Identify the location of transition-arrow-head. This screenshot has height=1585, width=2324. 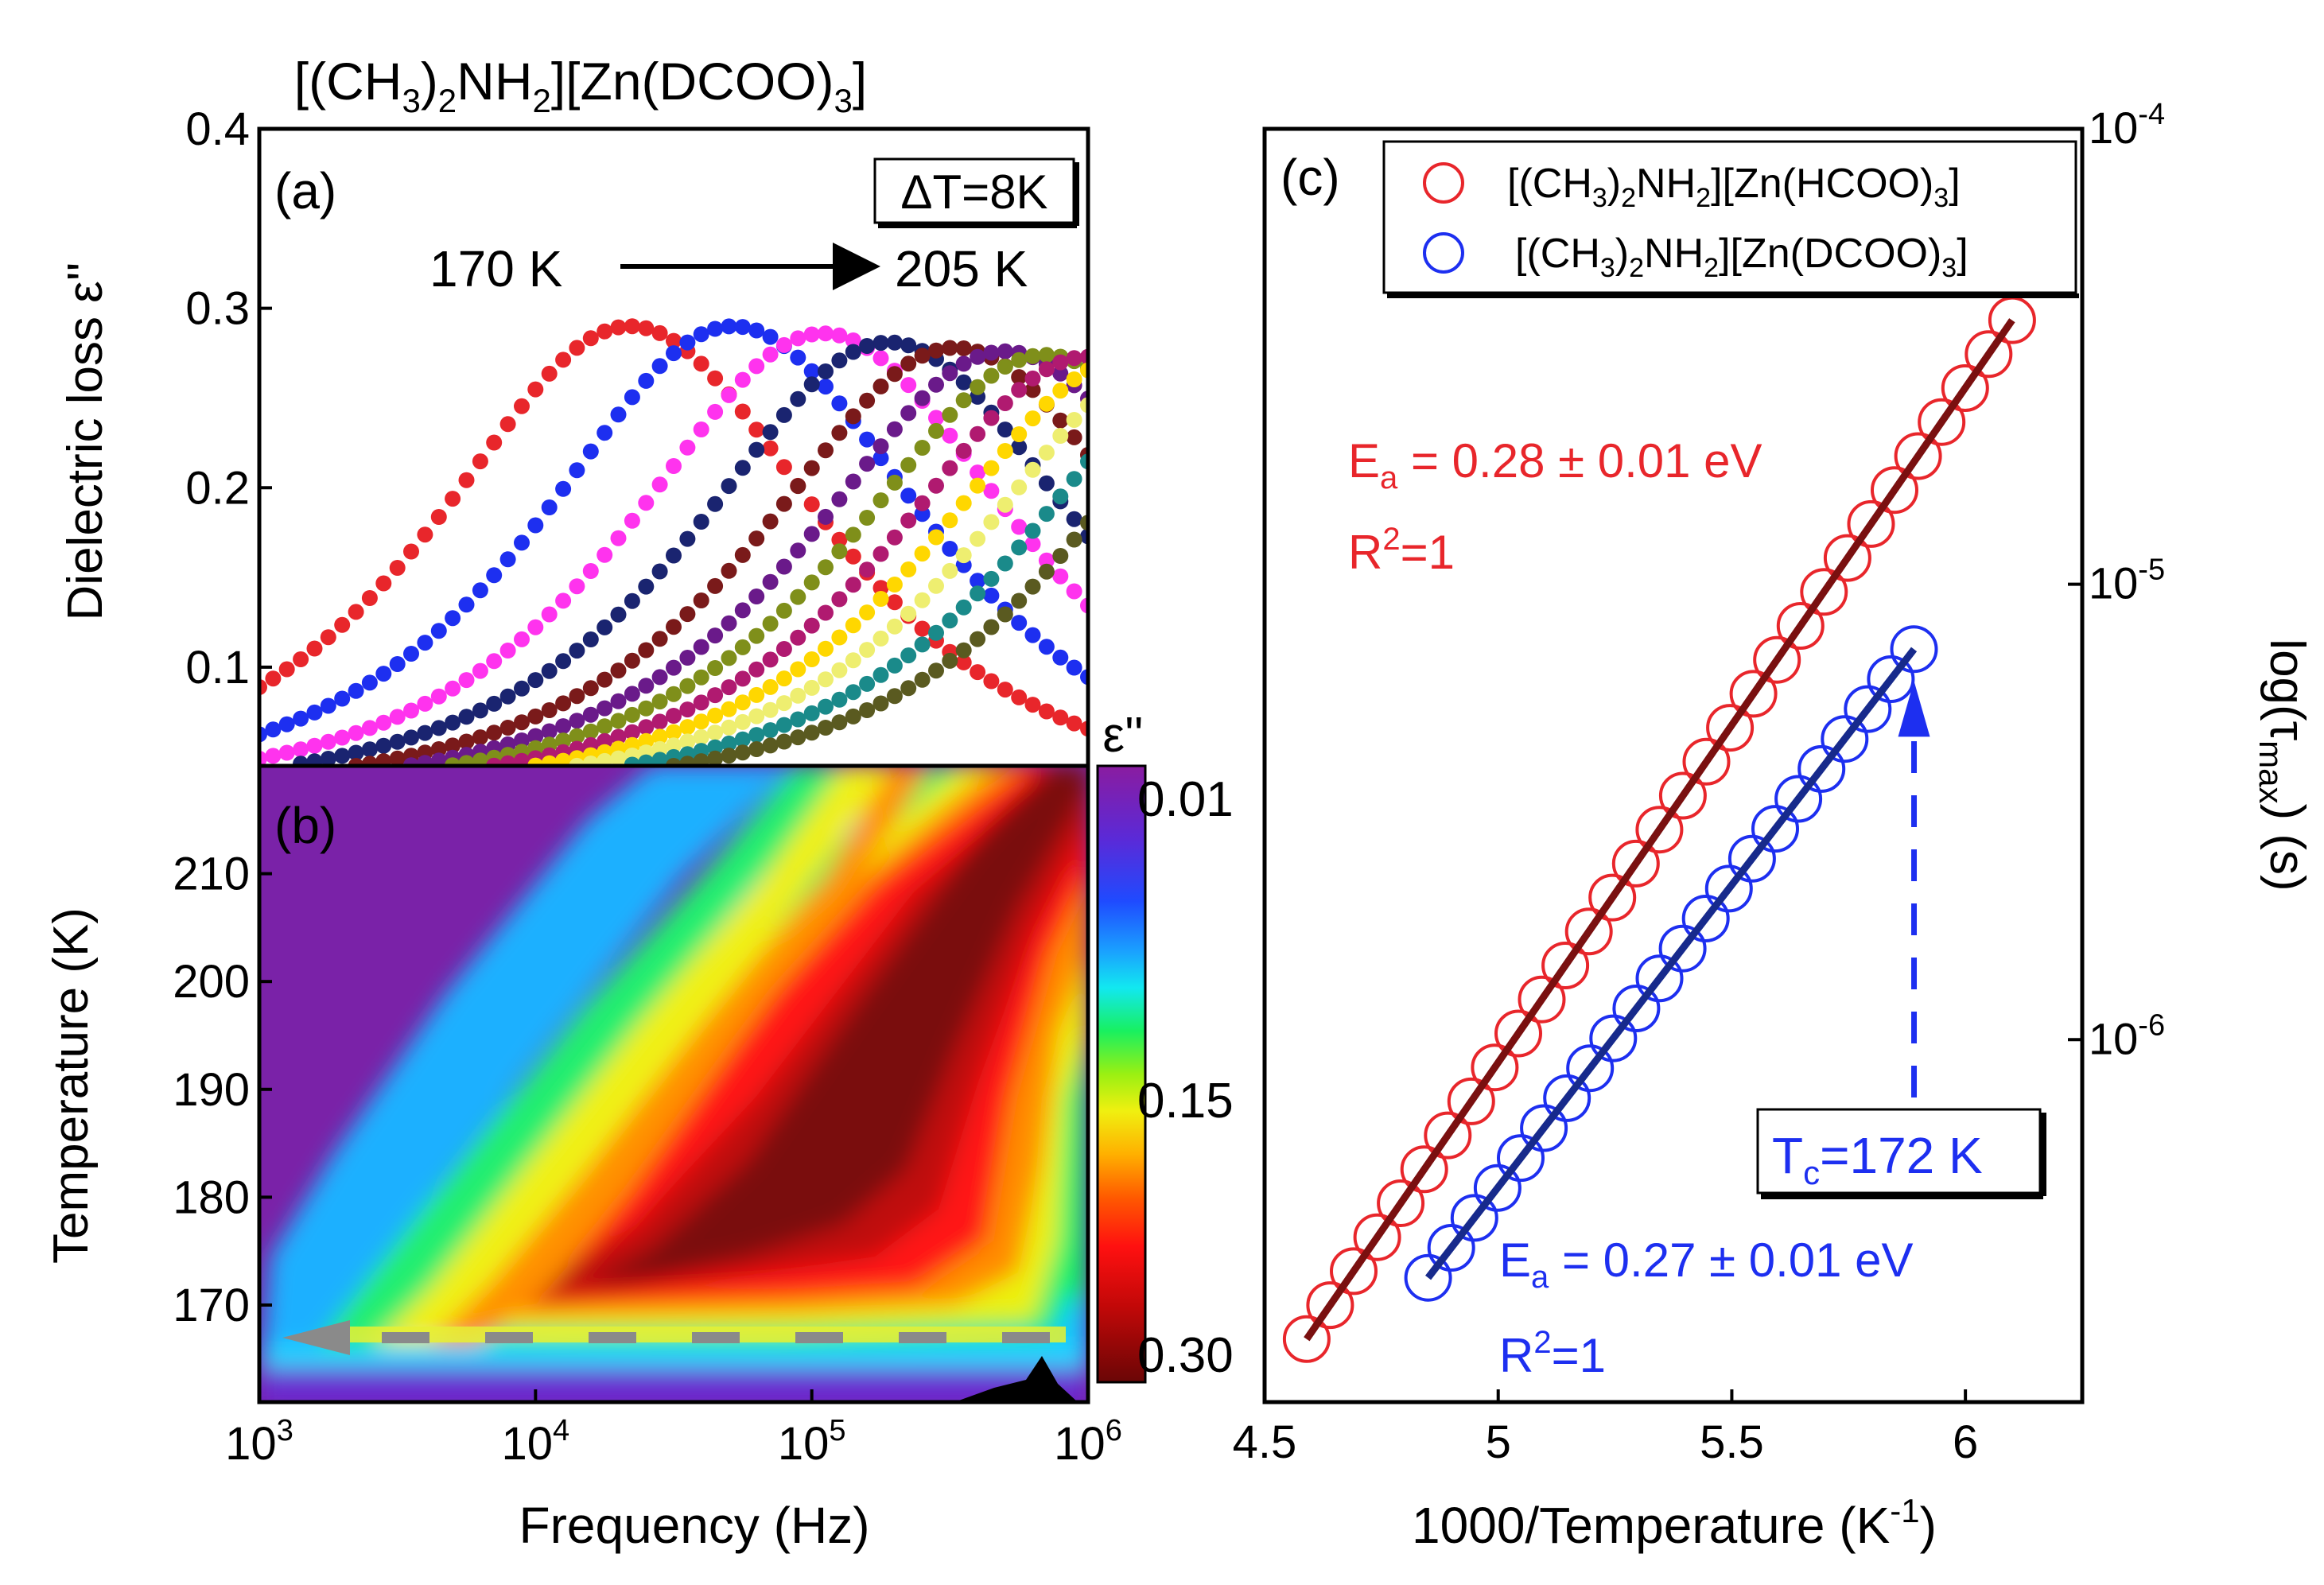
(316, 1338).